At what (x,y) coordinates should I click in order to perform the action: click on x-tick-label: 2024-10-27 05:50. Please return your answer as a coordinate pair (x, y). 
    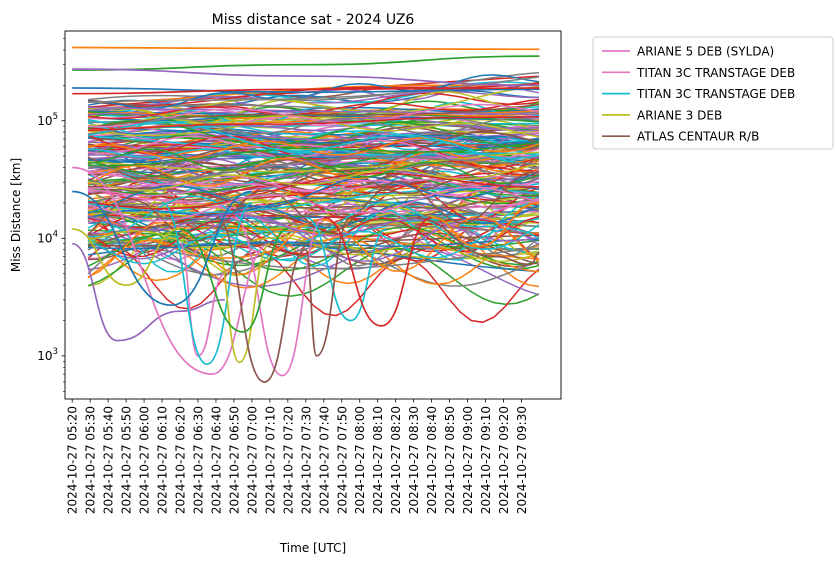
    Looking at the image, I should click on (127, 460).